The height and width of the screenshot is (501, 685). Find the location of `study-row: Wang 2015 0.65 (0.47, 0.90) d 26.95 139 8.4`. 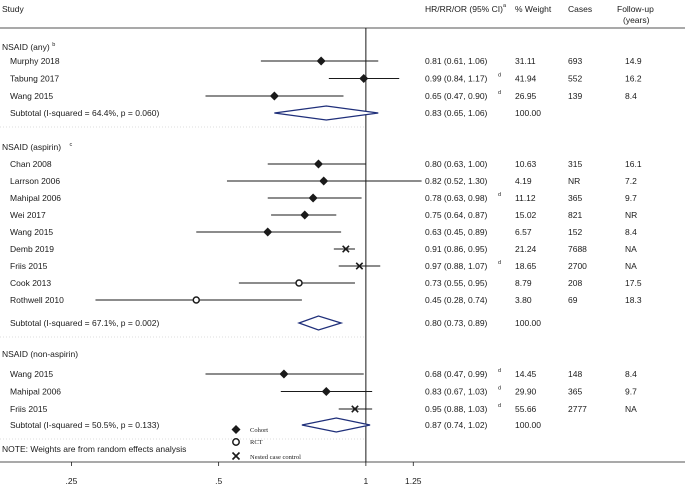

study-row: Wang 2015 0.65 (0.47, 0.90) d 26.95 139 8.4 is located at coordinates (323, 95).